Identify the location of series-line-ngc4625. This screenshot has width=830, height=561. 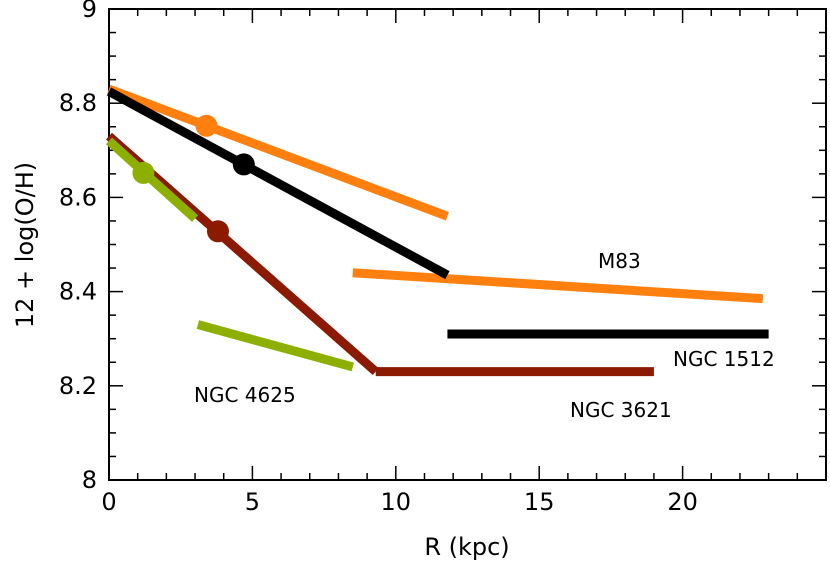
(275, 346).